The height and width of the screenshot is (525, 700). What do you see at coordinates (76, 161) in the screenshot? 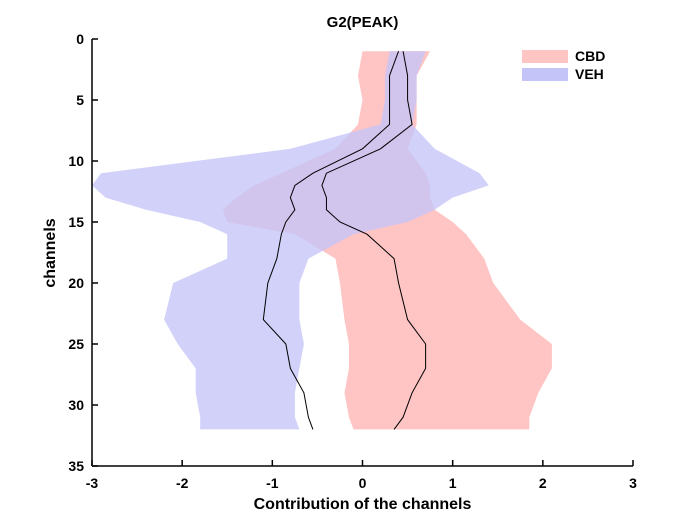
I see `y-tick-label: 10` at bounding box center [76, 161].